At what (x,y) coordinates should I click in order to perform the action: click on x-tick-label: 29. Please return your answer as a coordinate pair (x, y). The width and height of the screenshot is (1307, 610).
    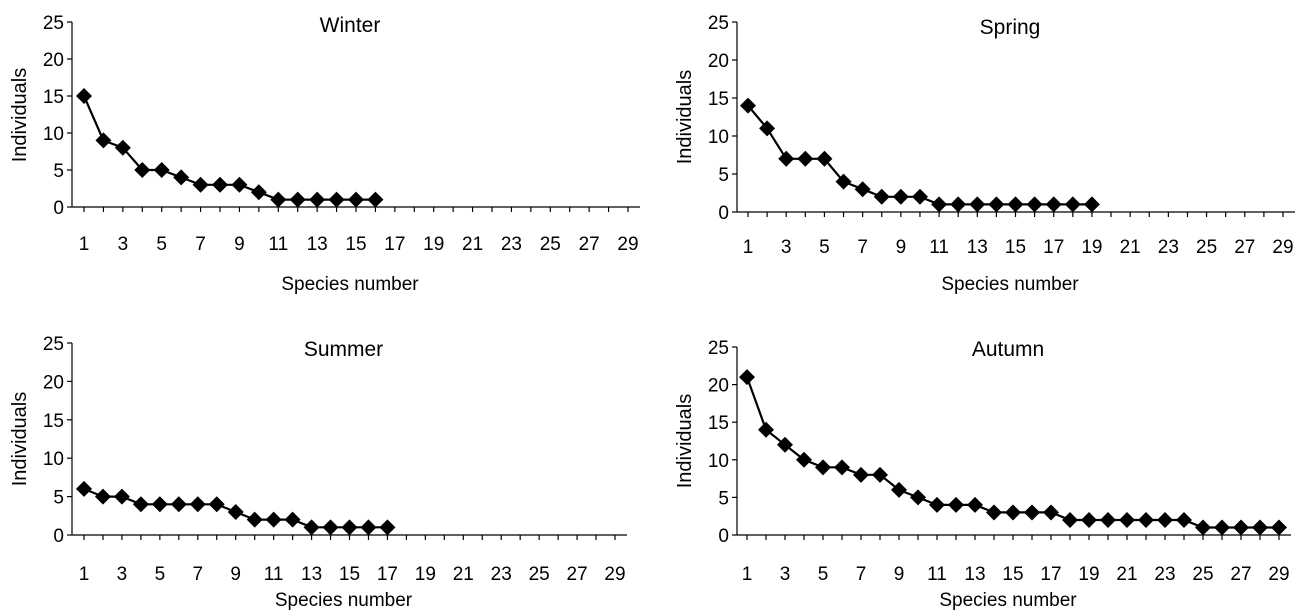
    Looking at the image, I should click on (1282, 247).